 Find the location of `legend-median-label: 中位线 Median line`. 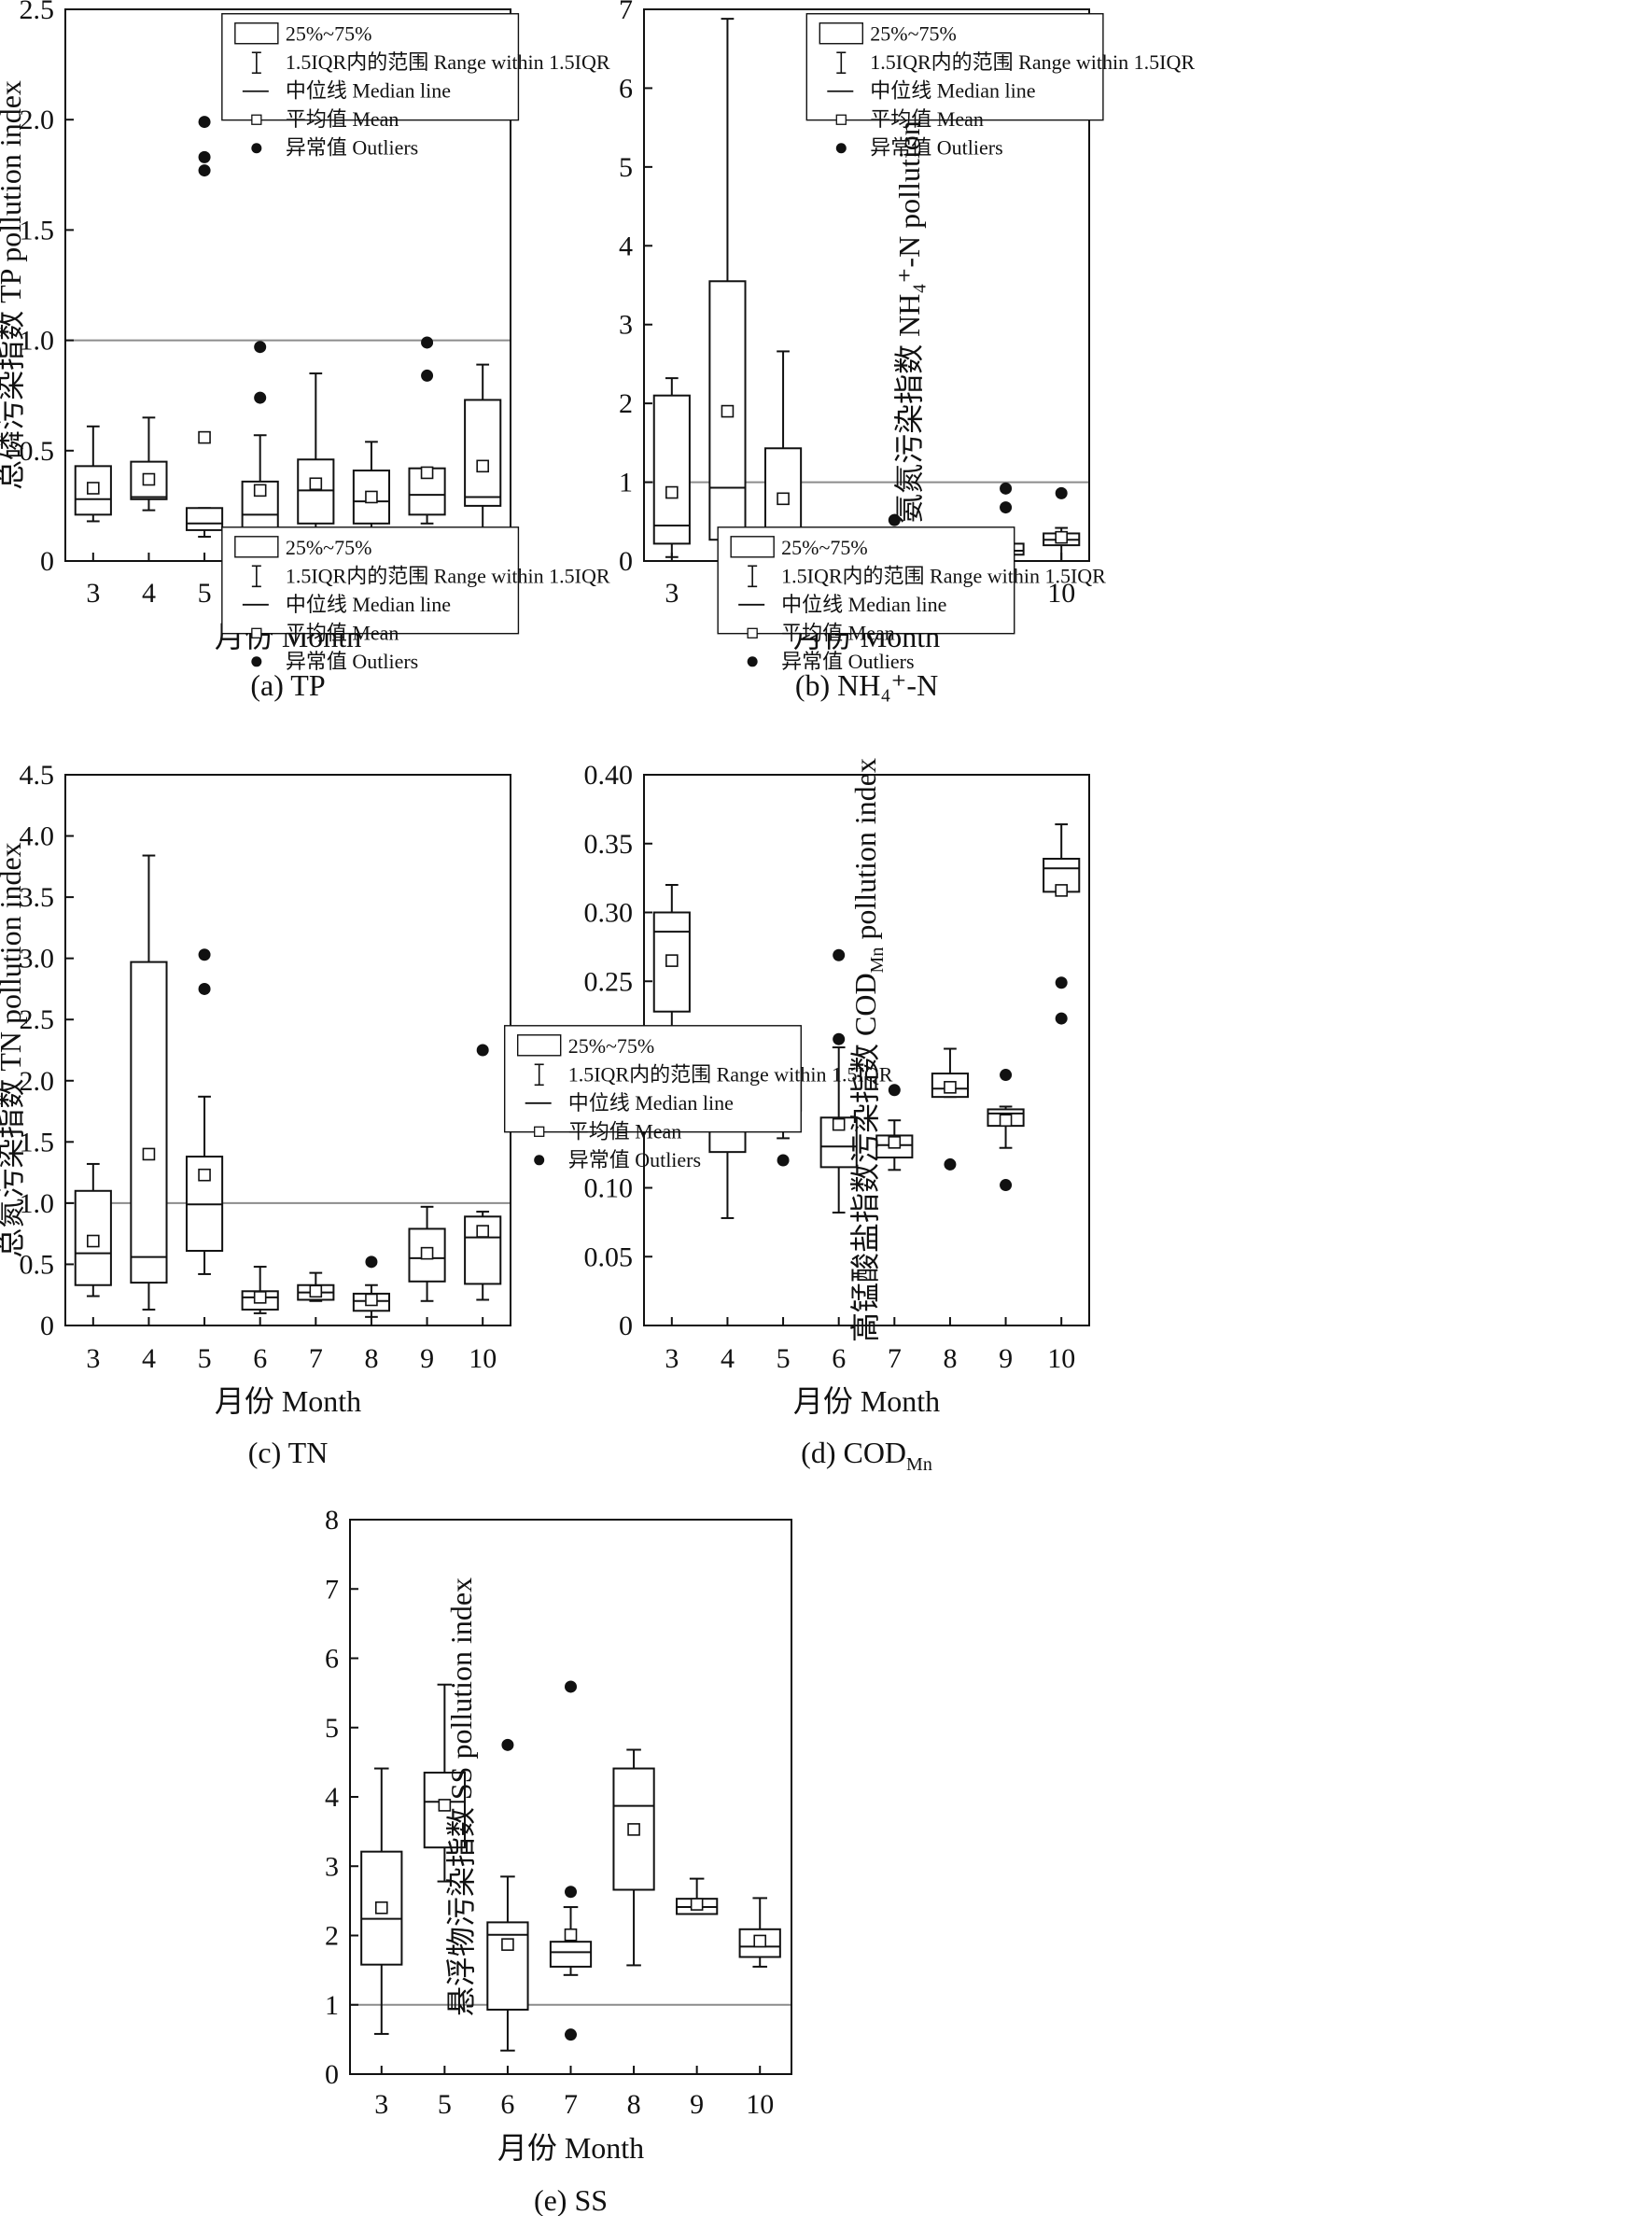

legend-median-label: 中位线 Median line is located at coordinates (651, 1103).